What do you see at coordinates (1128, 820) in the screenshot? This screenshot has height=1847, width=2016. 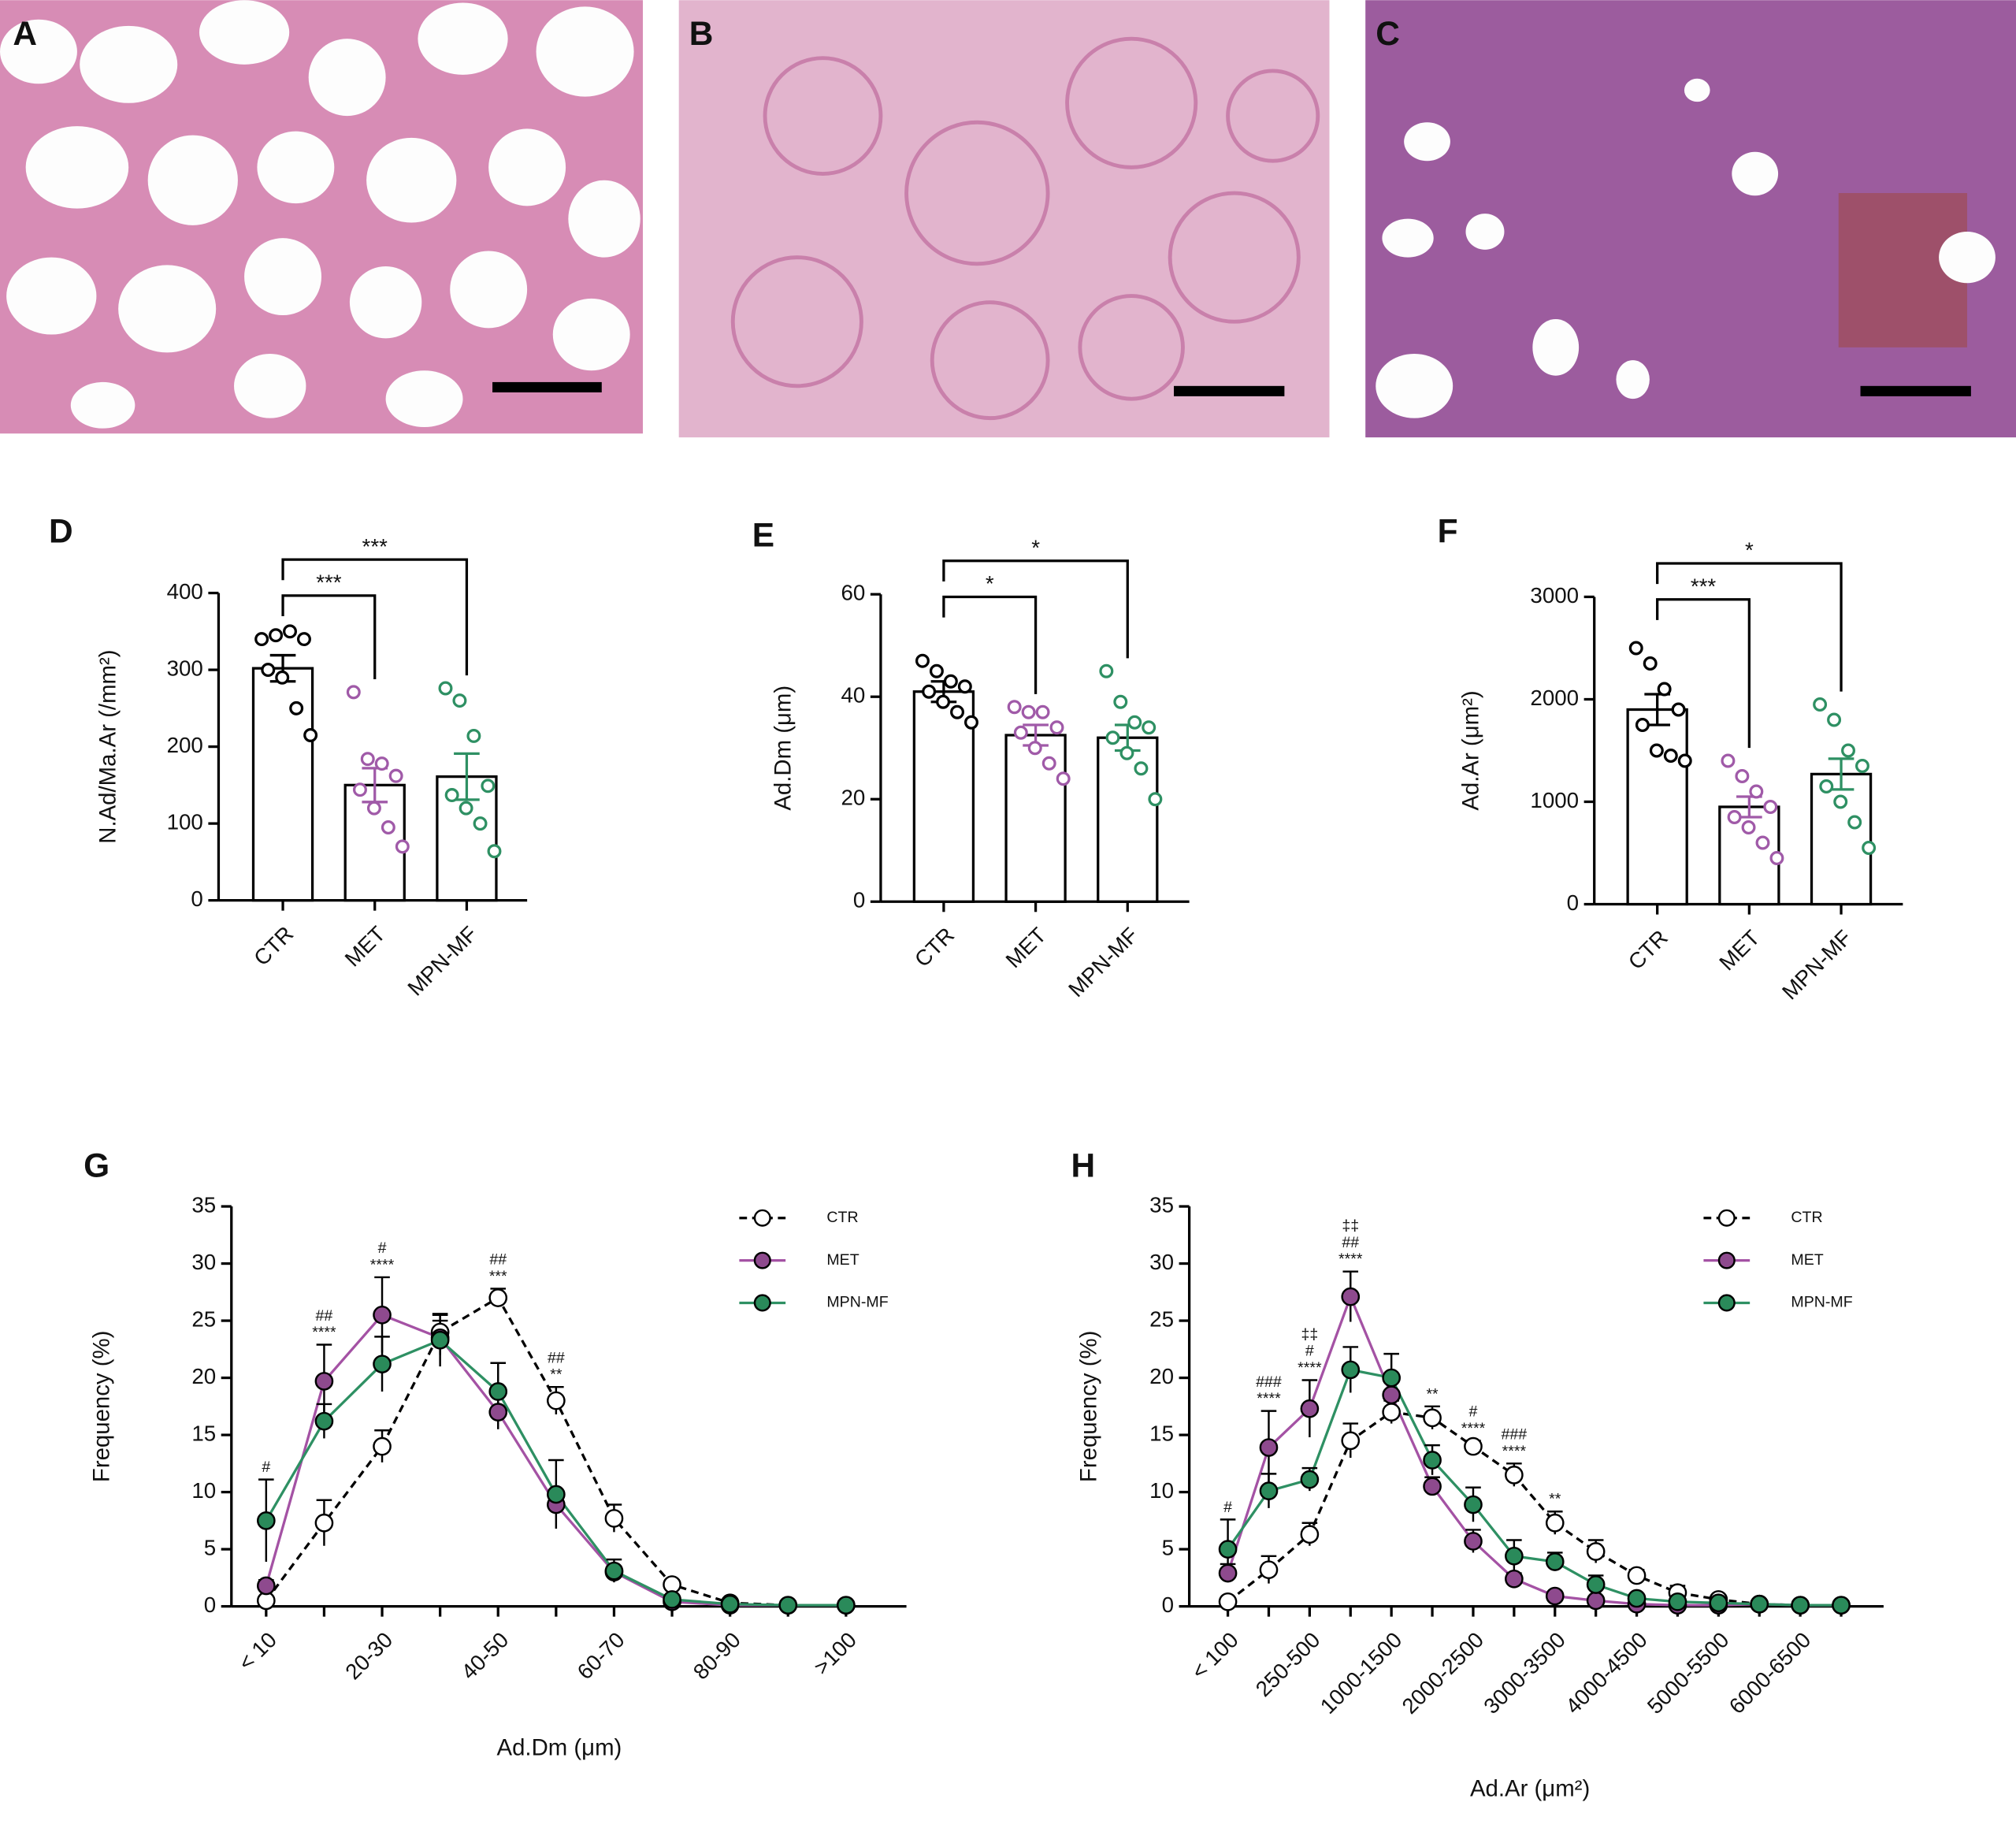 I see `bar` at bounding box center [1128, 820].